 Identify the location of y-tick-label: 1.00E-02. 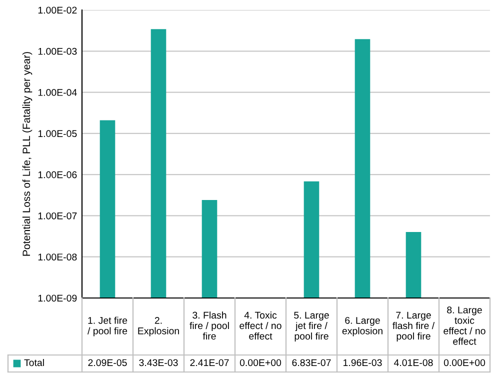
(57, 10).